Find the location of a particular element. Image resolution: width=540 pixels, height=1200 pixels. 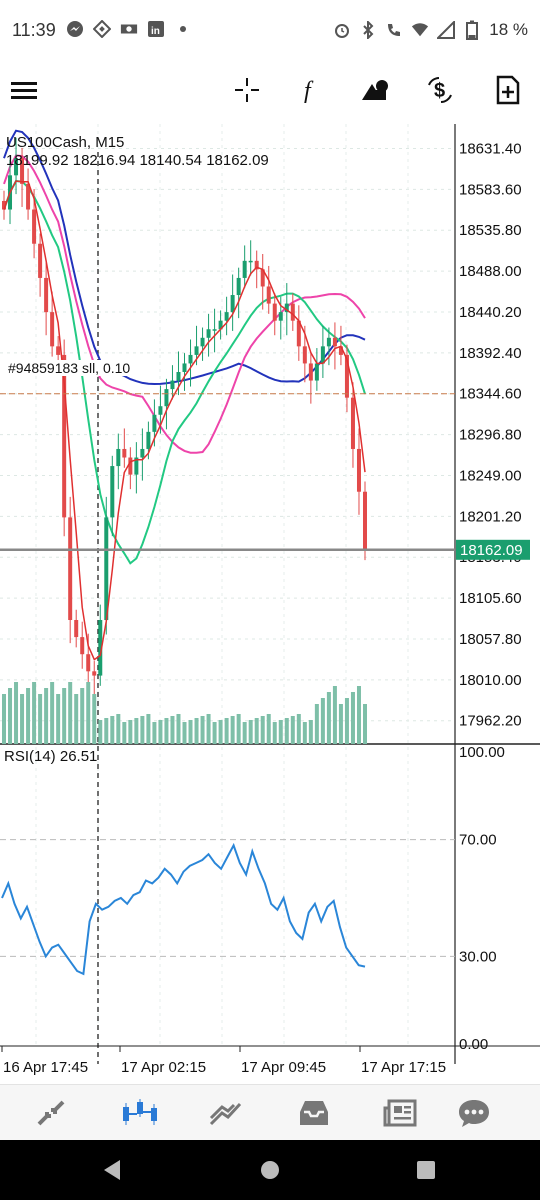

home-icon is located at coordinates (270, 1170).